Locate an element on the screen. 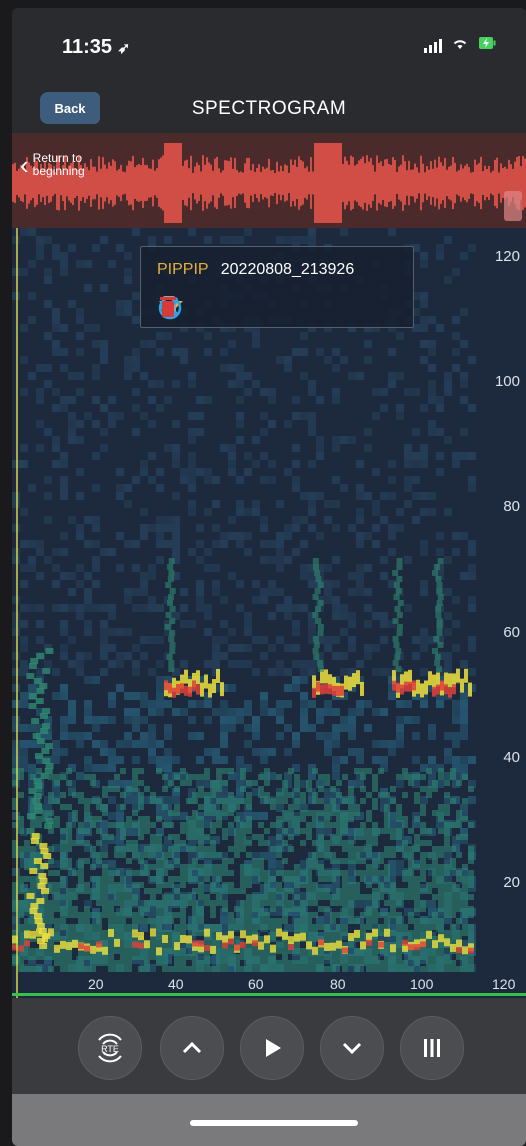 Image resolution: width=526 pixels, height=1146 pixels. up-button is located at coordinates (192, 1048).